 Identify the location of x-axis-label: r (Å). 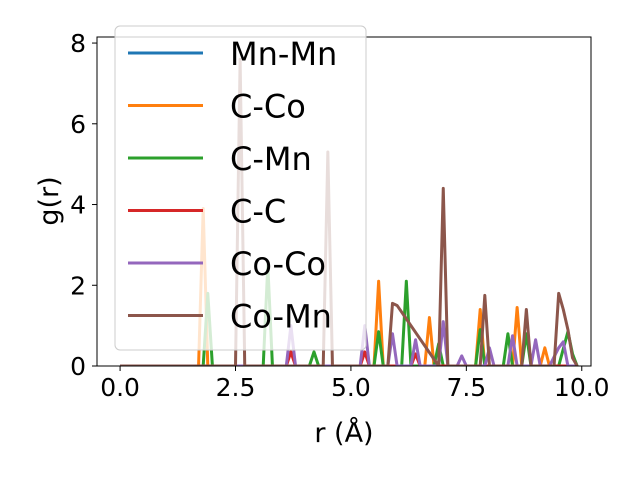
(343, 433).